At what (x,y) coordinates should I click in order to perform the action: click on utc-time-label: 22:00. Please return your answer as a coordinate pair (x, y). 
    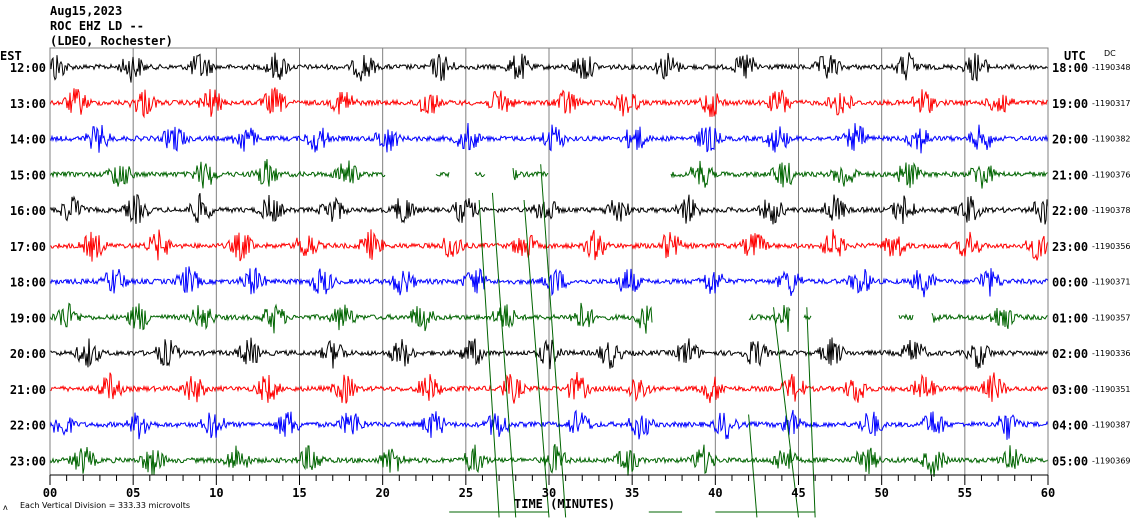
    Looking at the image, I should click on (1070, 211).